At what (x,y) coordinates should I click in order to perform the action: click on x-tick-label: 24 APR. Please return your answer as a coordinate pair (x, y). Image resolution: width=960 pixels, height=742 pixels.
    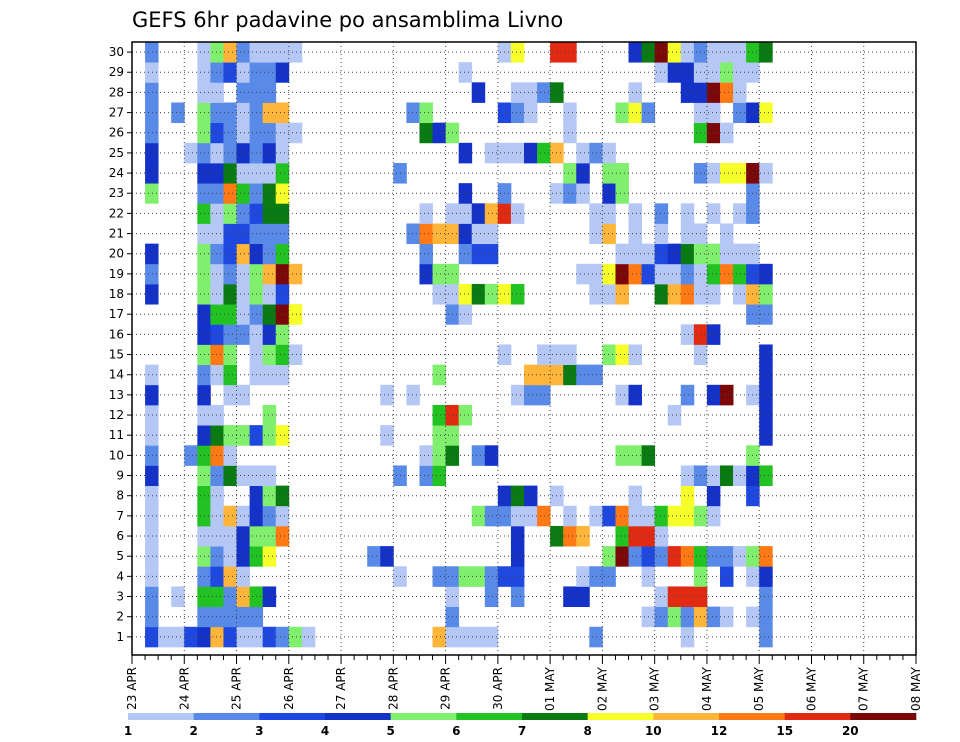
    Looking at the image, I should click on (184, 688).